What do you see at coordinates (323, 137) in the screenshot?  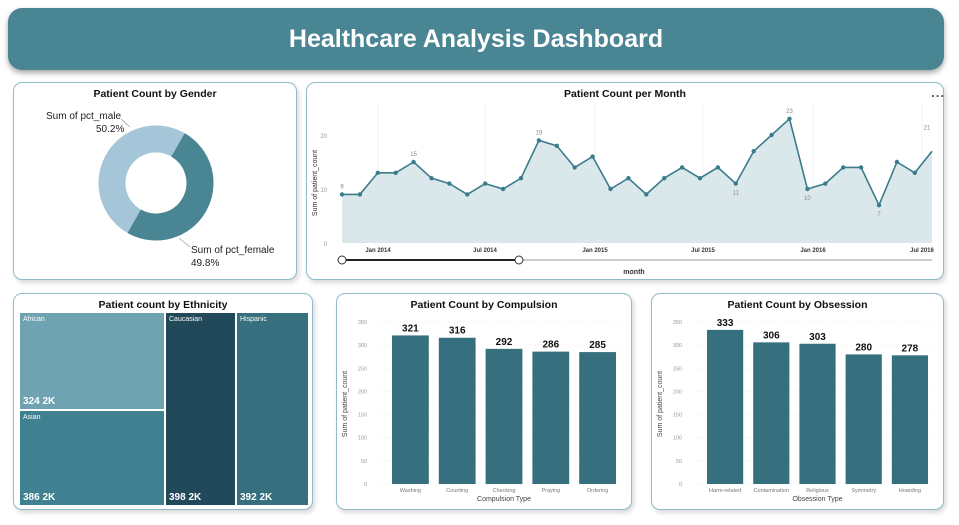 I see `y-tick-label: 20` at bounding box center [323, 137].